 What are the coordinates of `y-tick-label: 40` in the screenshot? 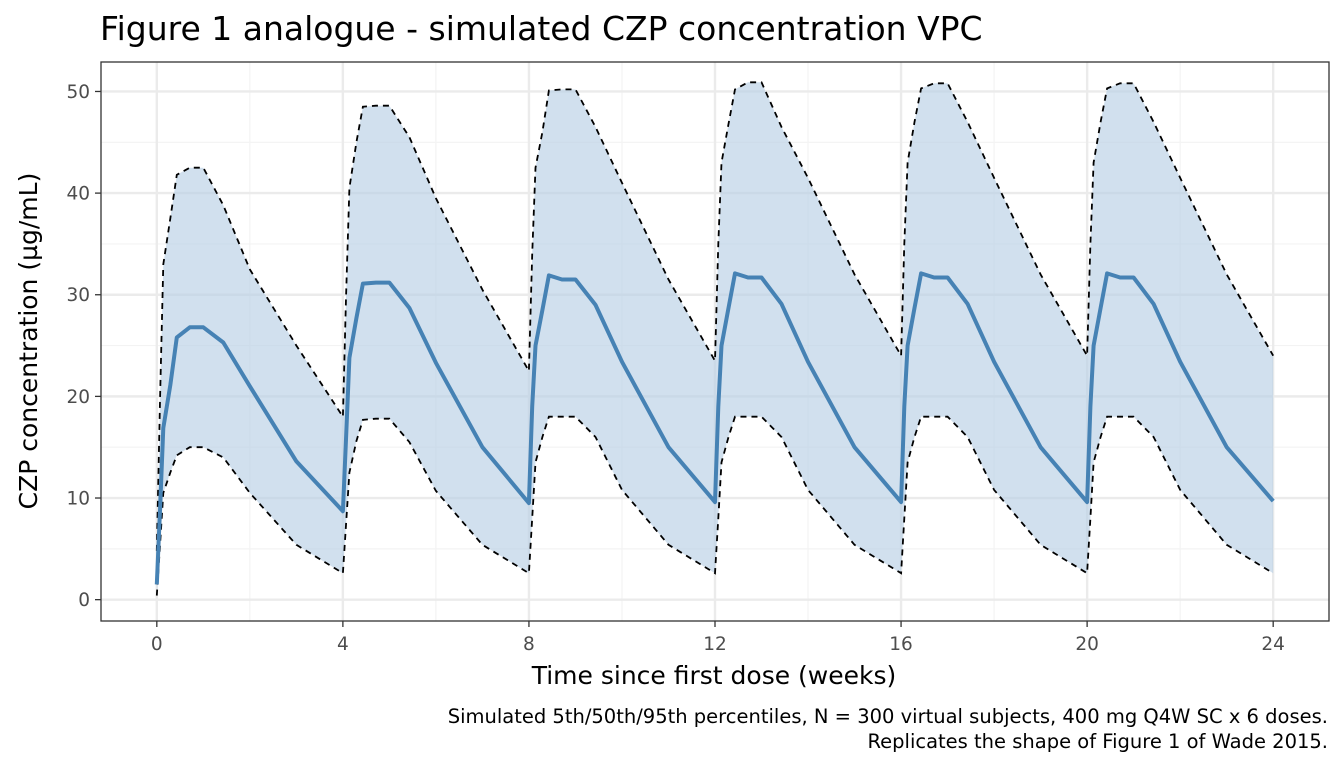 It's located at (78, 194).